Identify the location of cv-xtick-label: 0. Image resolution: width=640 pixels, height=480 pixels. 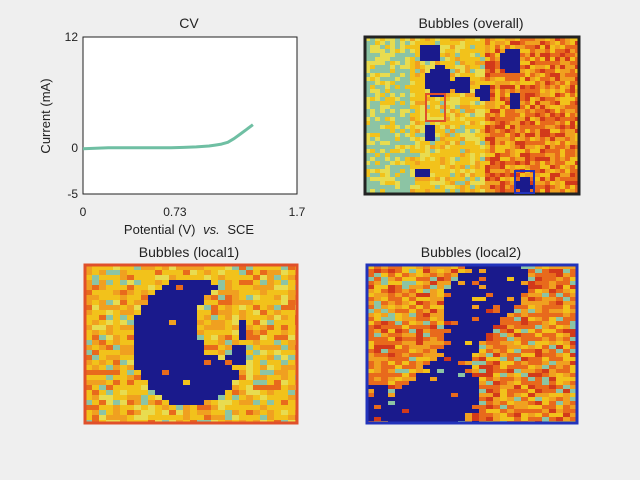
(83, 212).